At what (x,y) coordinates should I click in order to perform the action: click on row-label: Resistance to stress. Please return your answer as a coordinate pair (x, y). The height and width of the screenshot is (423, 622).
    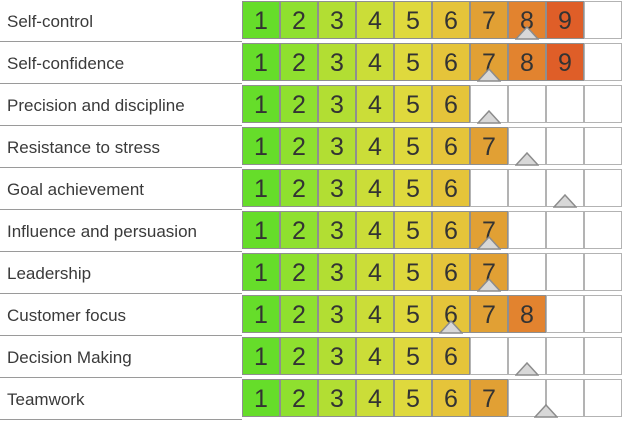
    Looking at the image, I should click on (121, 147).